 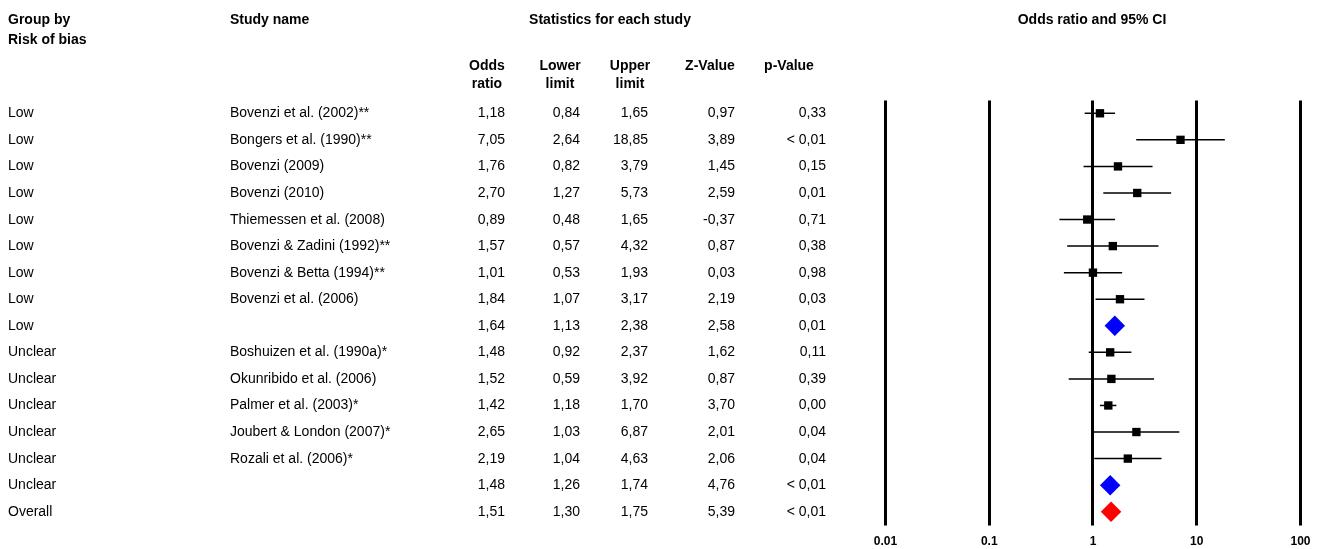 What do you see at coordinates (630, 74) in the screenshot?
I see `category-label: Upper limit` at bounding box center [630, 74].